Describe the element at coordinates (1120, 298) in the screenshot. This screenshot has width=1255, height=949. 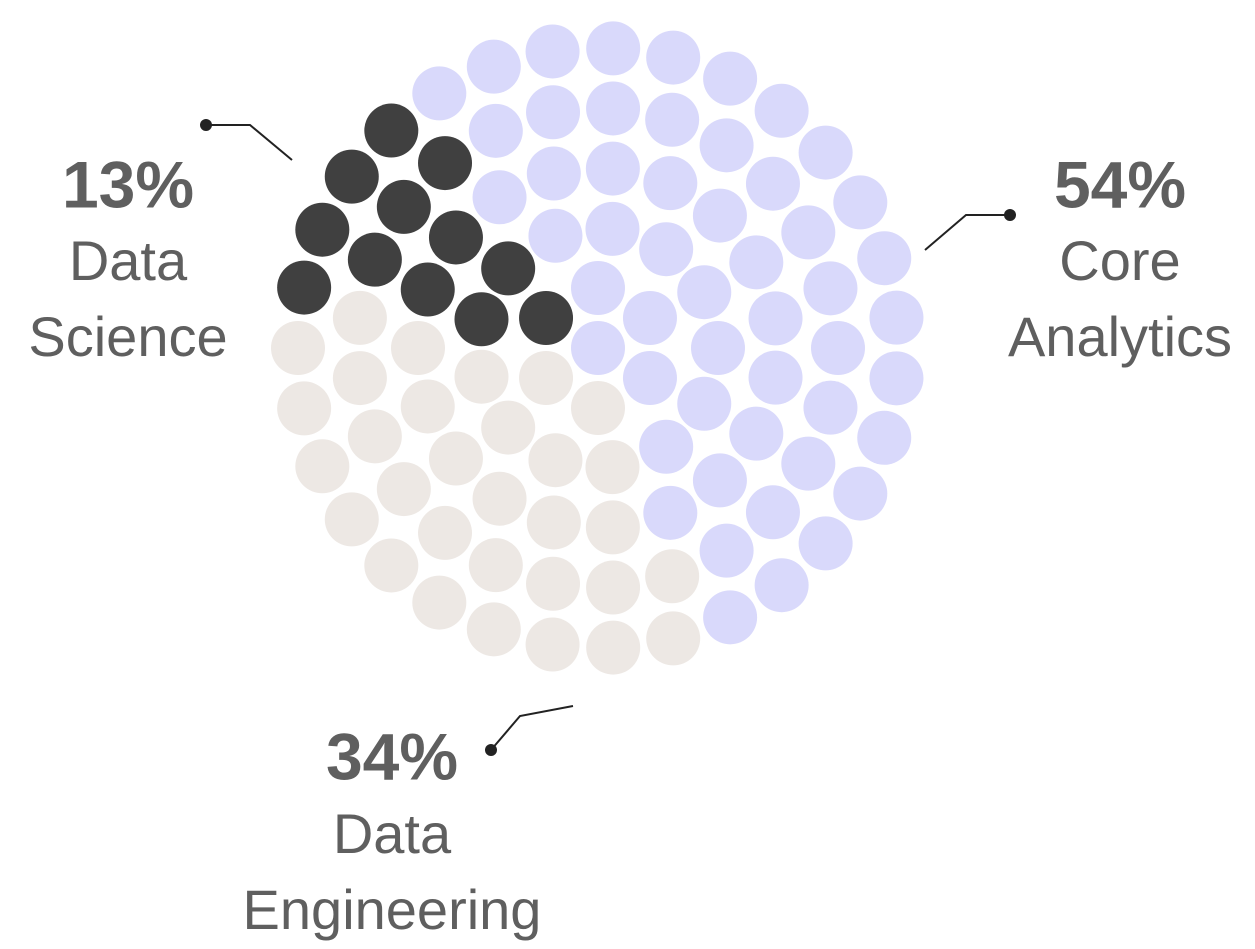
I see `category-label: Core Analytics` at that location.